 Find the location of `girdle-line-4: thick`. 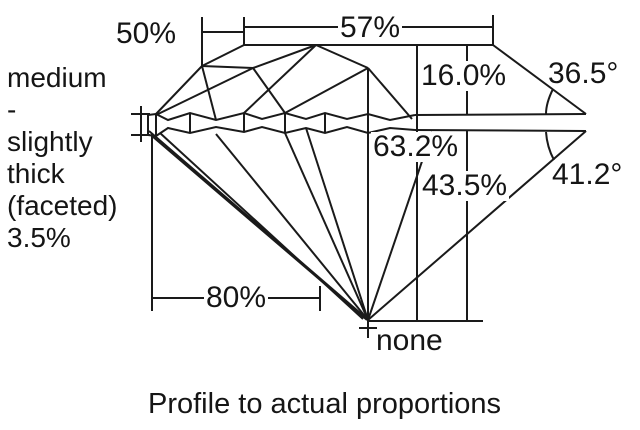

girdle-line-4: thick is located at coordinates (36, 173).